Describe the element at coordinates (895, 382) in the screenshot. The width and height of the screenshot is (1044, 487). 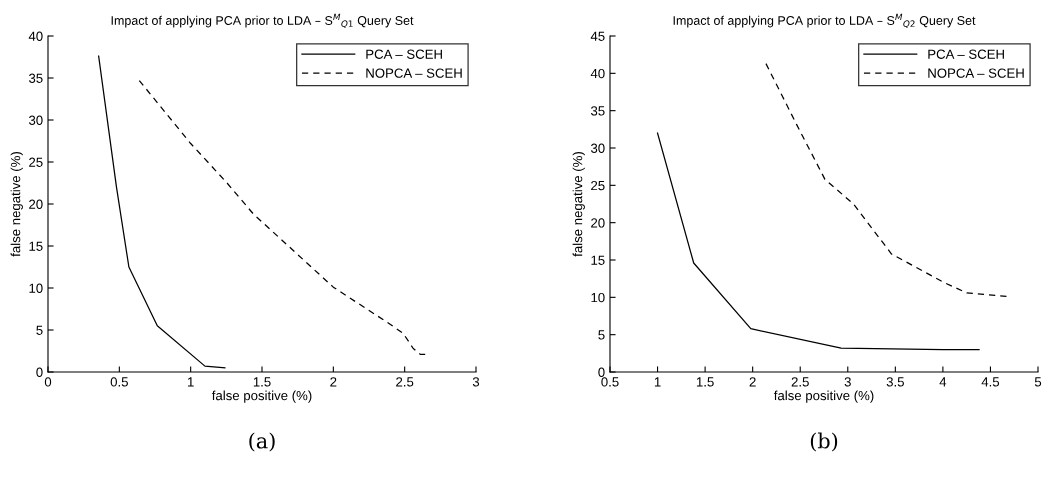
I see `x-tick-label: 3.5` at that location.